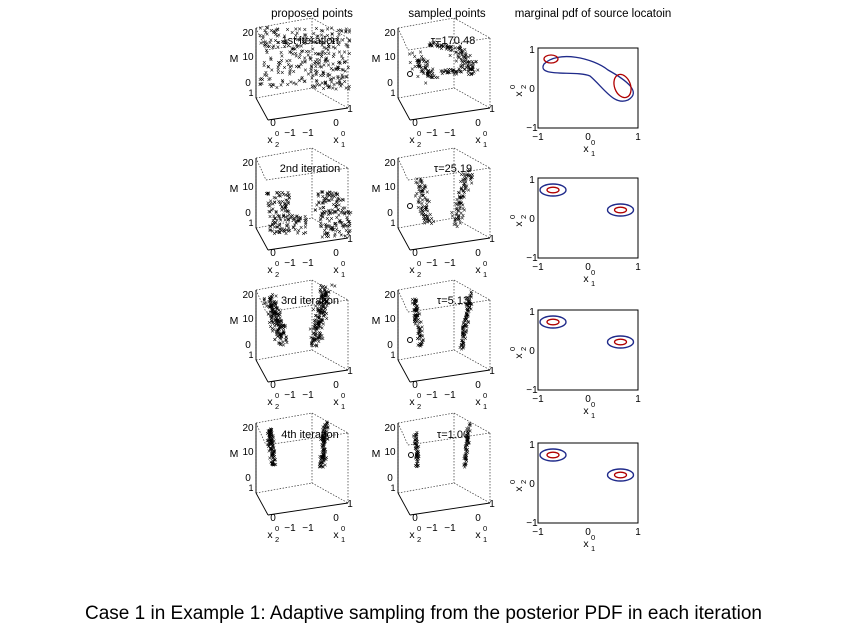 This screenshot has width=847, height=638. I want to click on x2-label-base: x, so click(412, 402).